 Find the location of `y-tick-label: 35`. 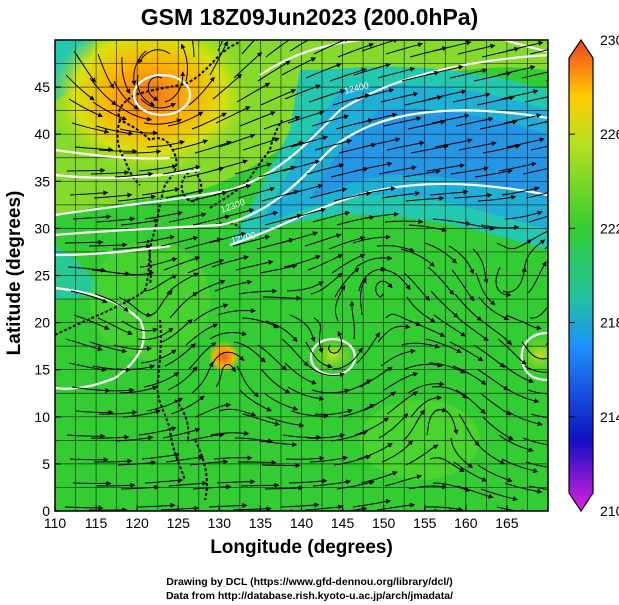

y-tick-label: 35 is located at coordinates (42, 181).